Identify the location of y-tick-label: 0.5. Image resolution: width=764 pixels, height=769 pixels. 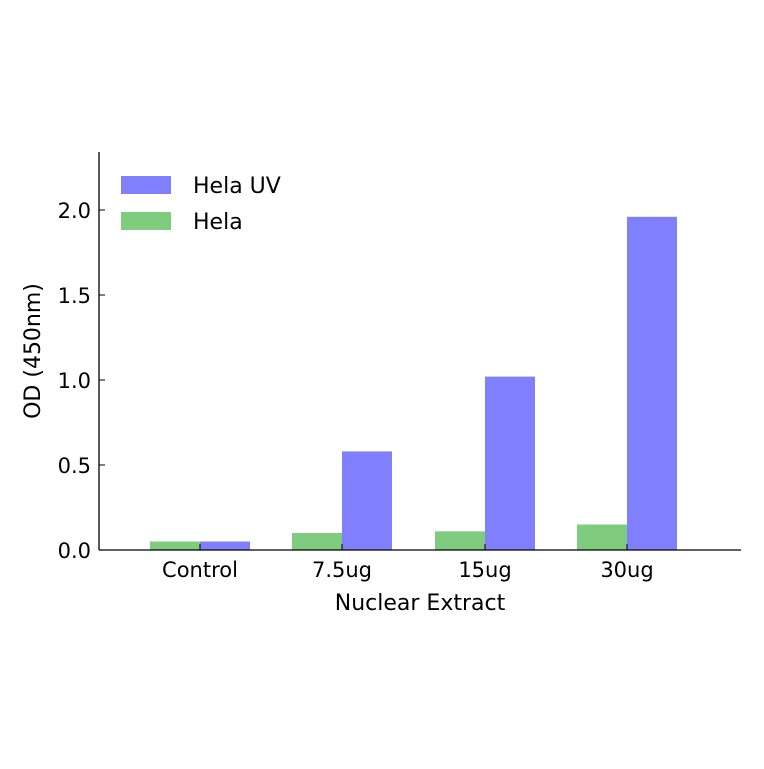
(74, 466).